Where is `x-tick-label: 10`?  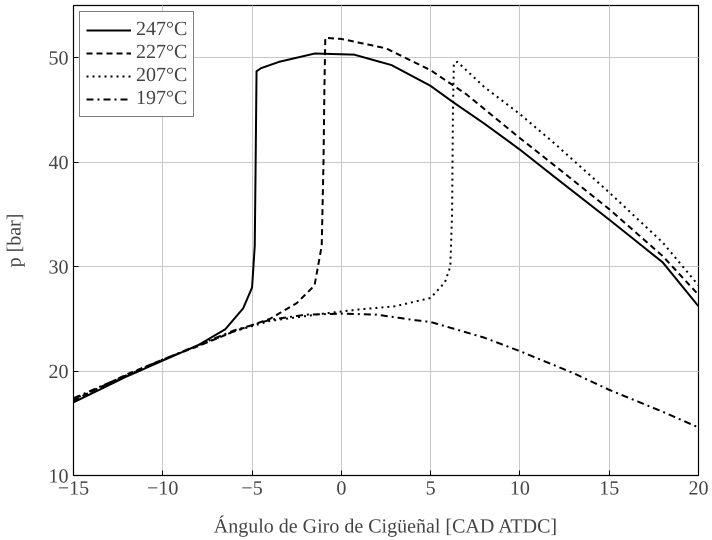 x-tick-label: 10 is located at coordinates (520, 489).